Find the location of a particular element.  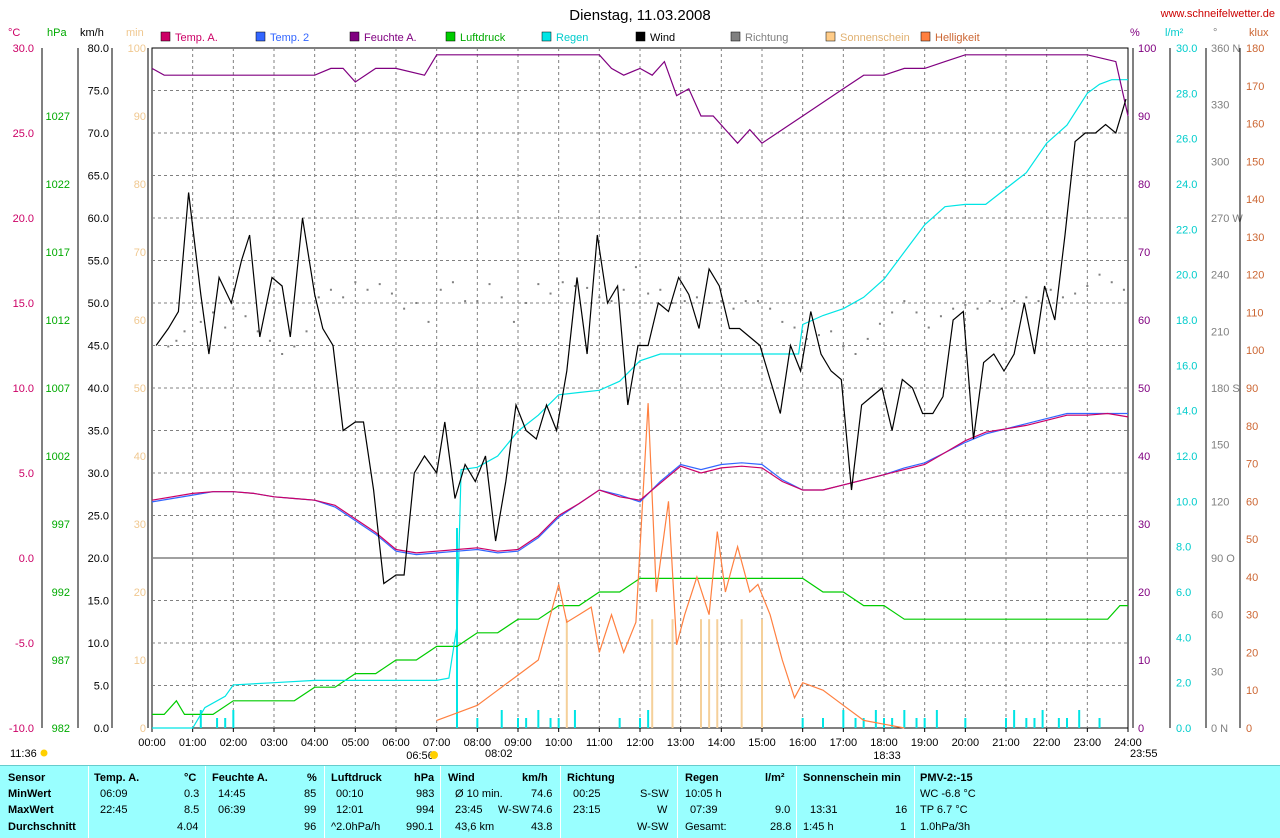

brightness-tick: 20 is located at coordinates (1252, 653).